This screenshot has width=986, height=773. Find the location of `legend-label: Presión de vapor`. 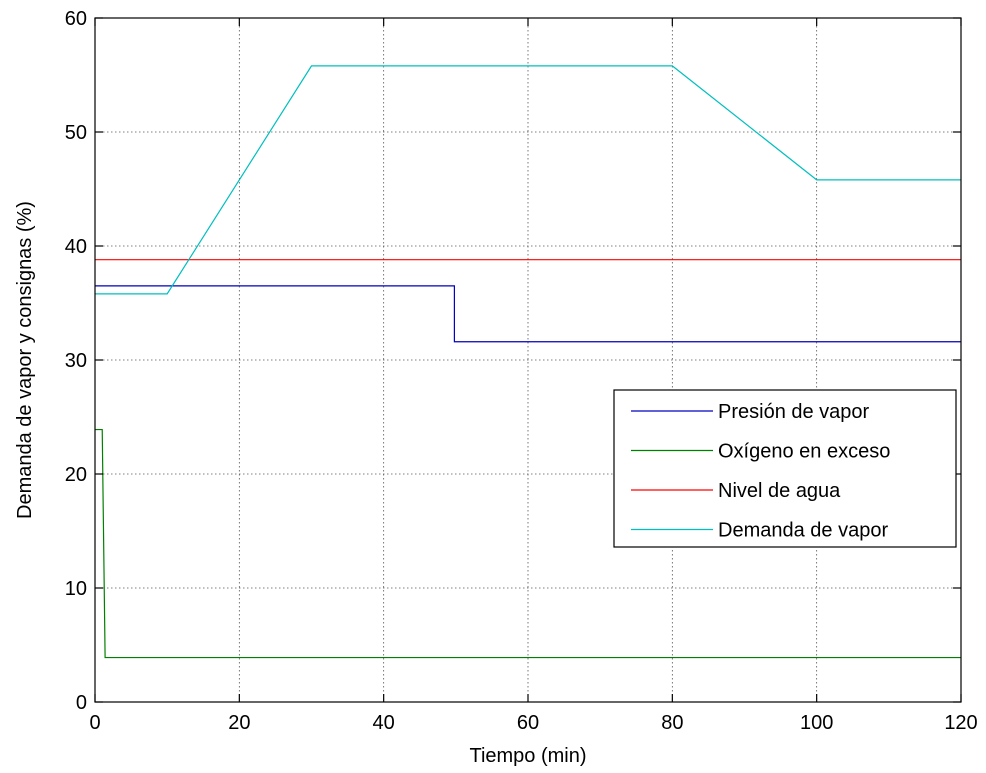

legend-label: Presión de vapor is located at coordinates (794, 412).